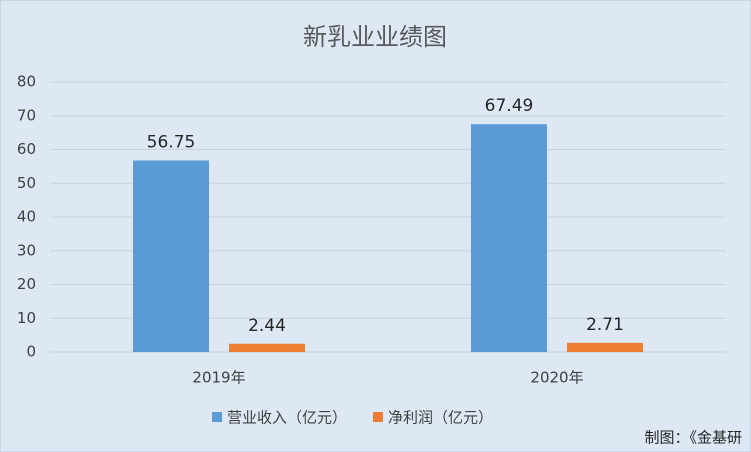 The height and width of the screenshot is (452, 751). What do you see at coordinates (26, 115) in the screenshot?
I see `y-tick-label: 70` at bounding box center [26, 115].